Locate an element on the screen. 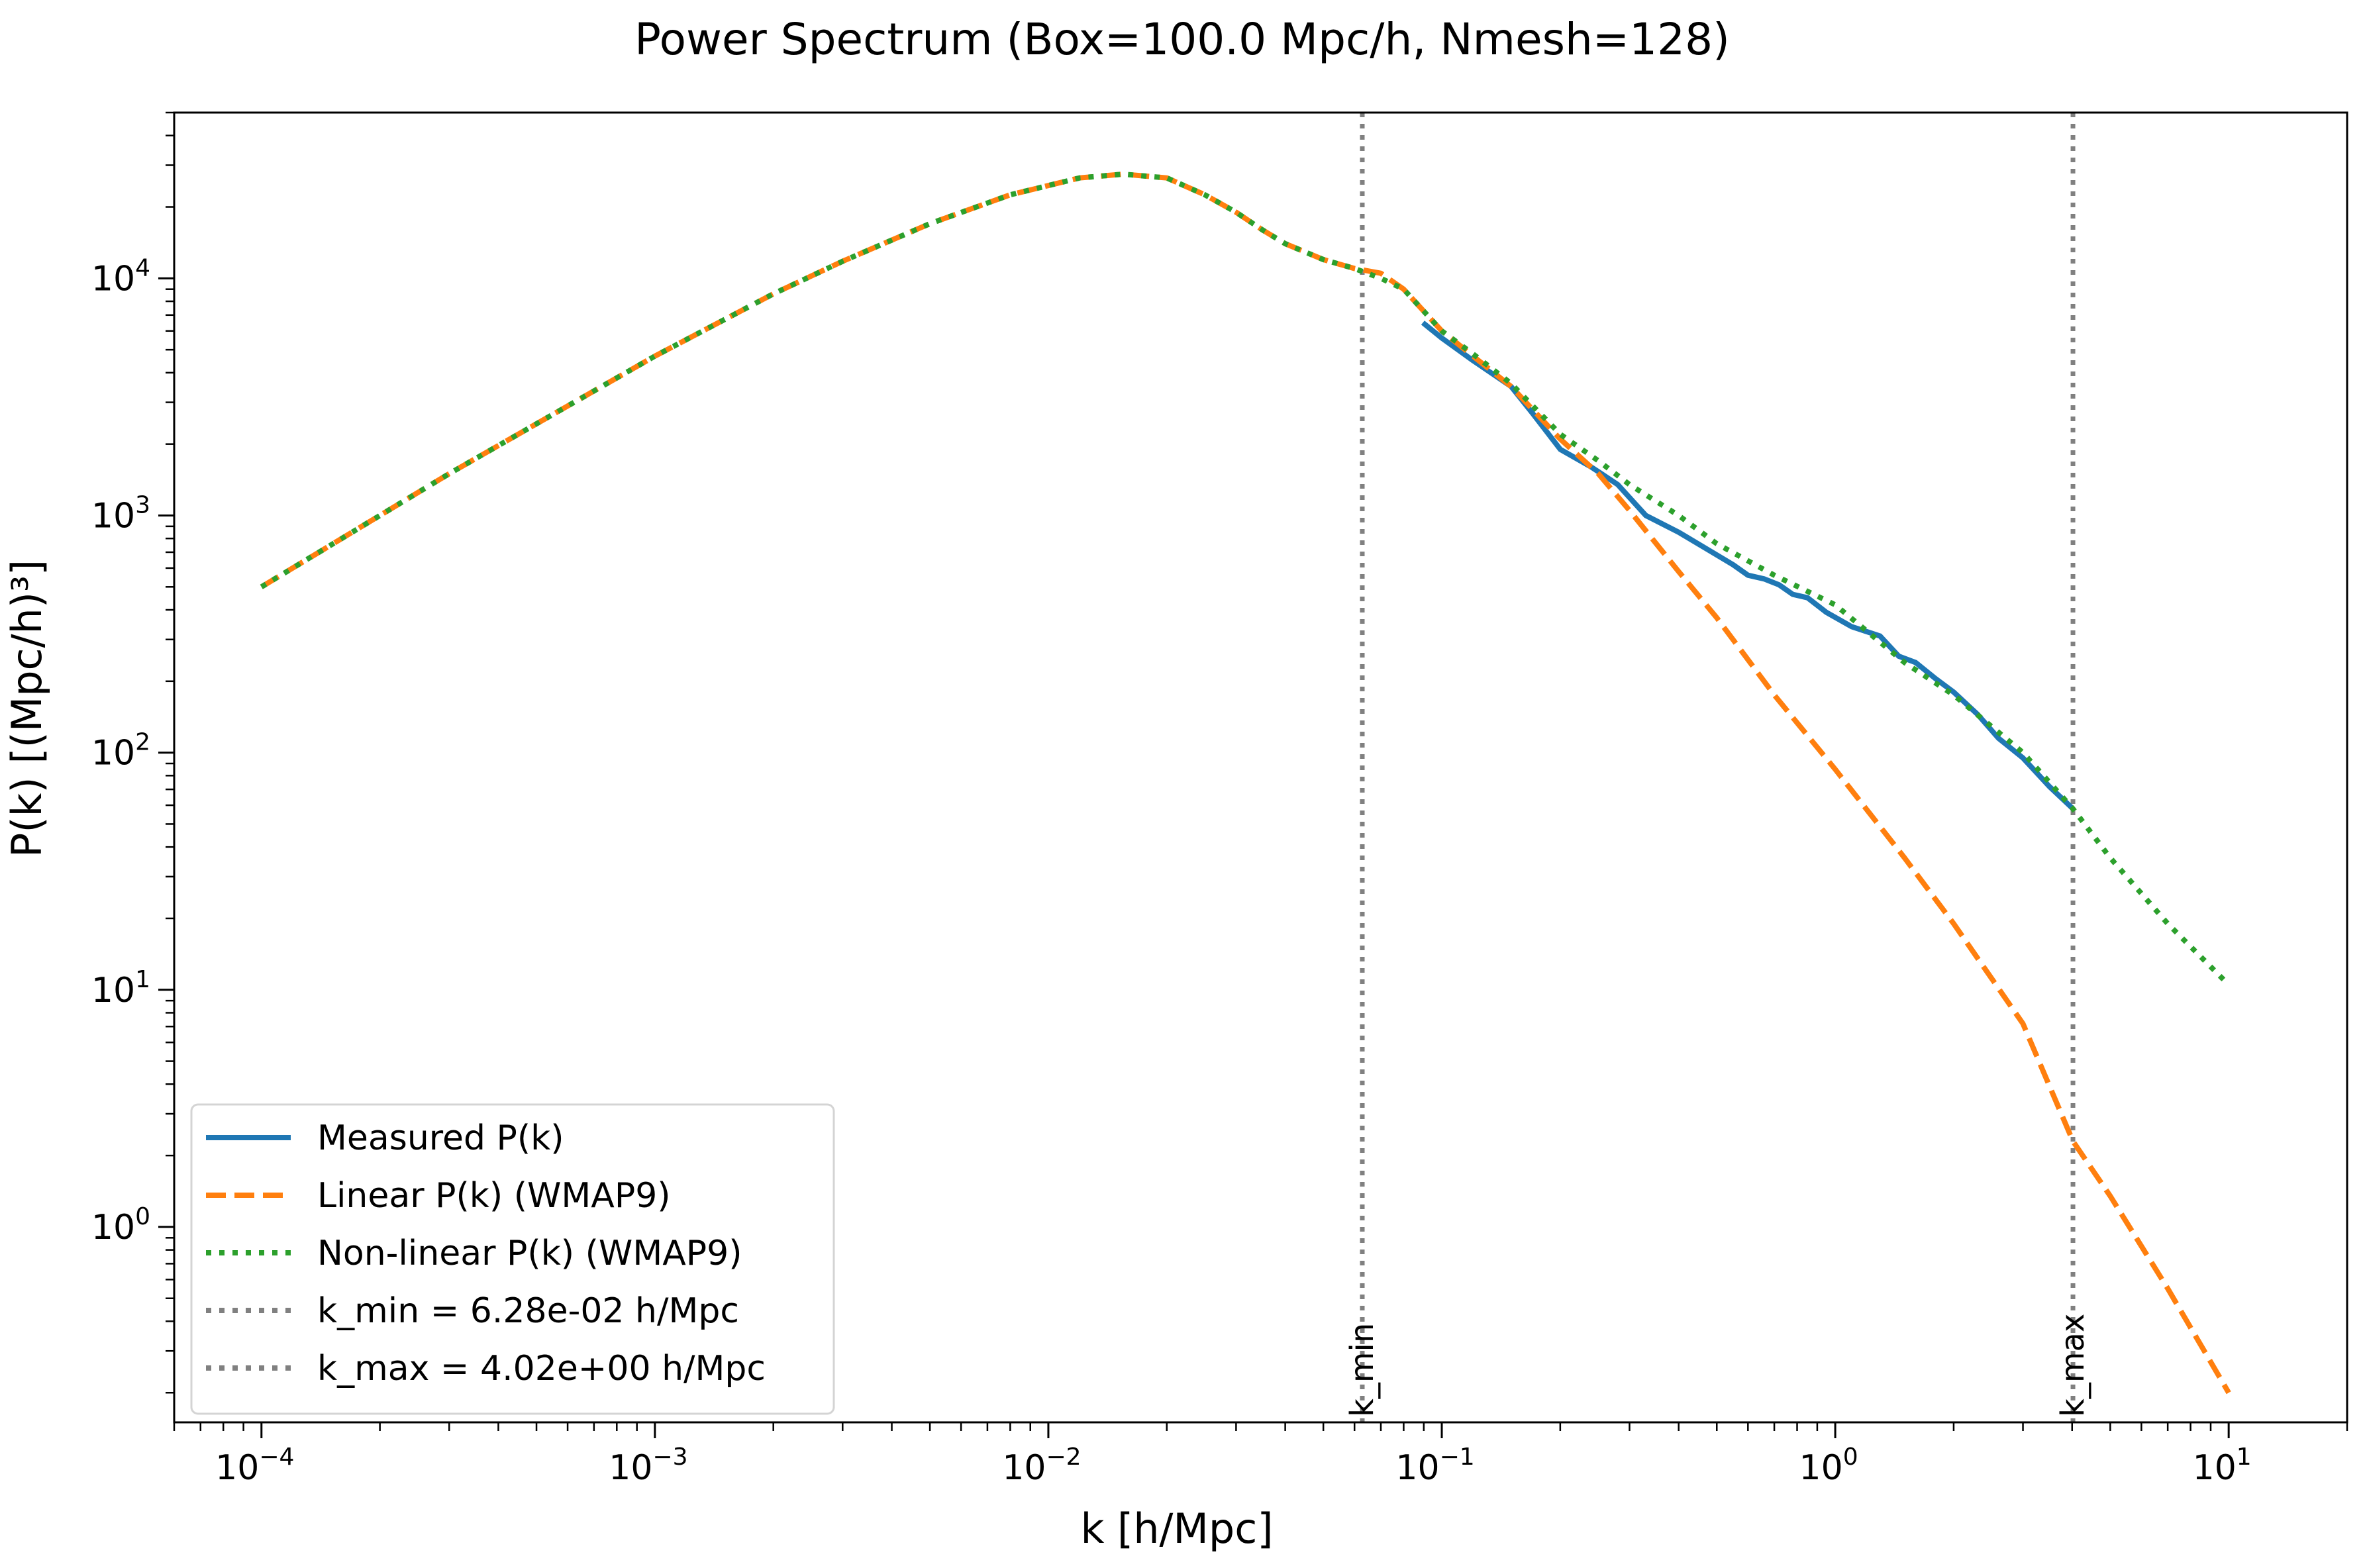 This screenshot has width=2365, height=1568. legend-box is located at coordinates (512, 1259).